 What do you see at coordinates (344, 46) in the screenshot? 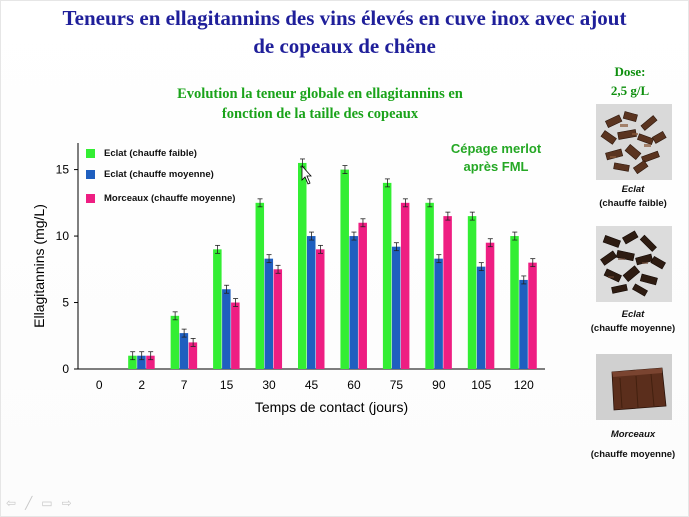
I see `slide-title-line2: de copeaux de chêne` at bounding box center [344, 46].